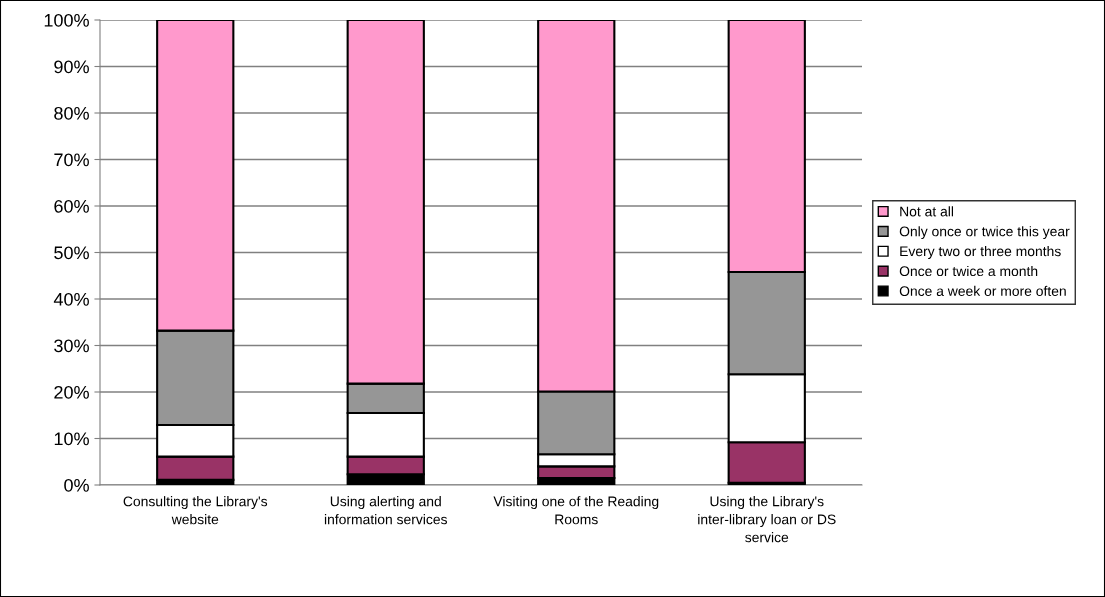 The width and height of the screenshot is (1105, 597). Describe the element at coordinates (927, 211) in the screenshot. I see `legend-label: Not at all` at that location.